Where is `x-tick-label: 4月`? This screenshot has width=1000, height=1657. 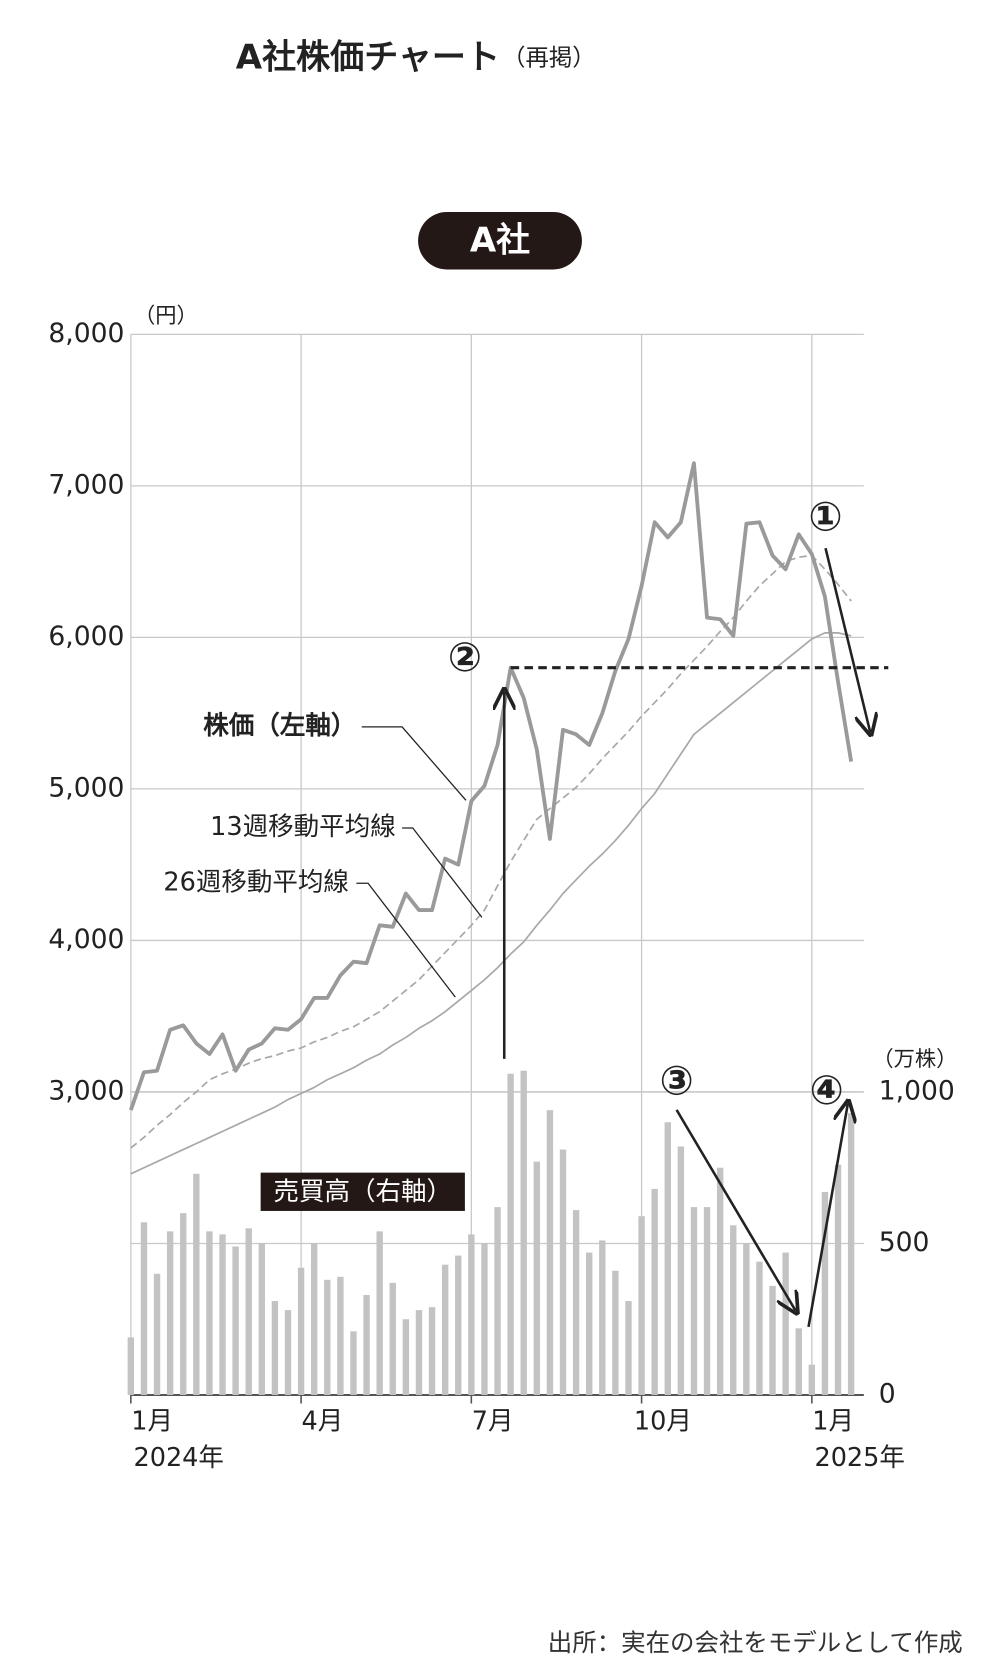 x-tick-label: 4月 is located at coordinates (322, 1422).